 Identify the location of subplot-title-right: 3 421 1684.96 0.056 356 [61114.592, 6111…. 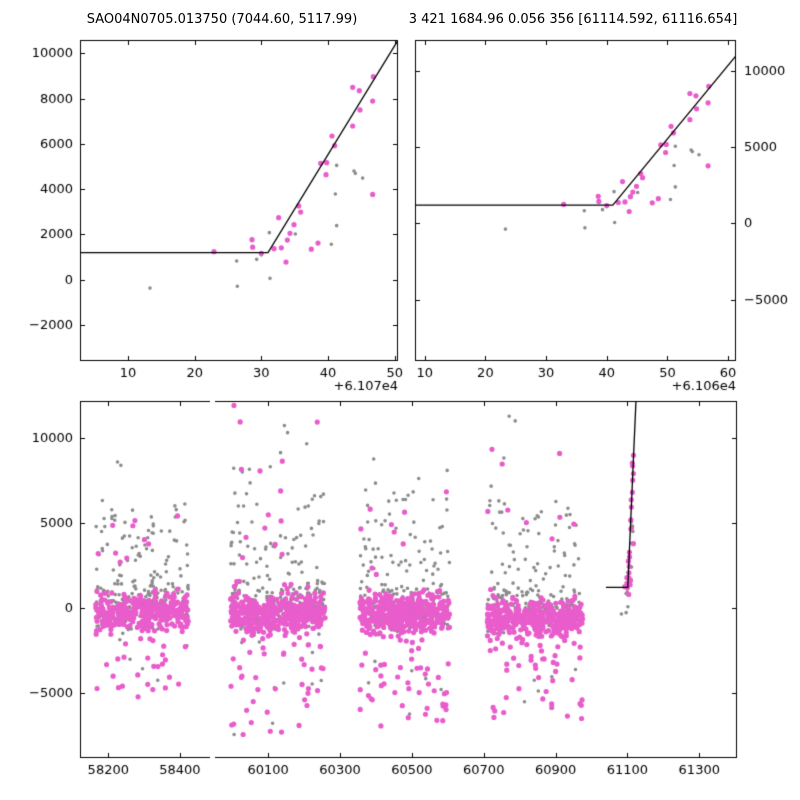
(573, 19).